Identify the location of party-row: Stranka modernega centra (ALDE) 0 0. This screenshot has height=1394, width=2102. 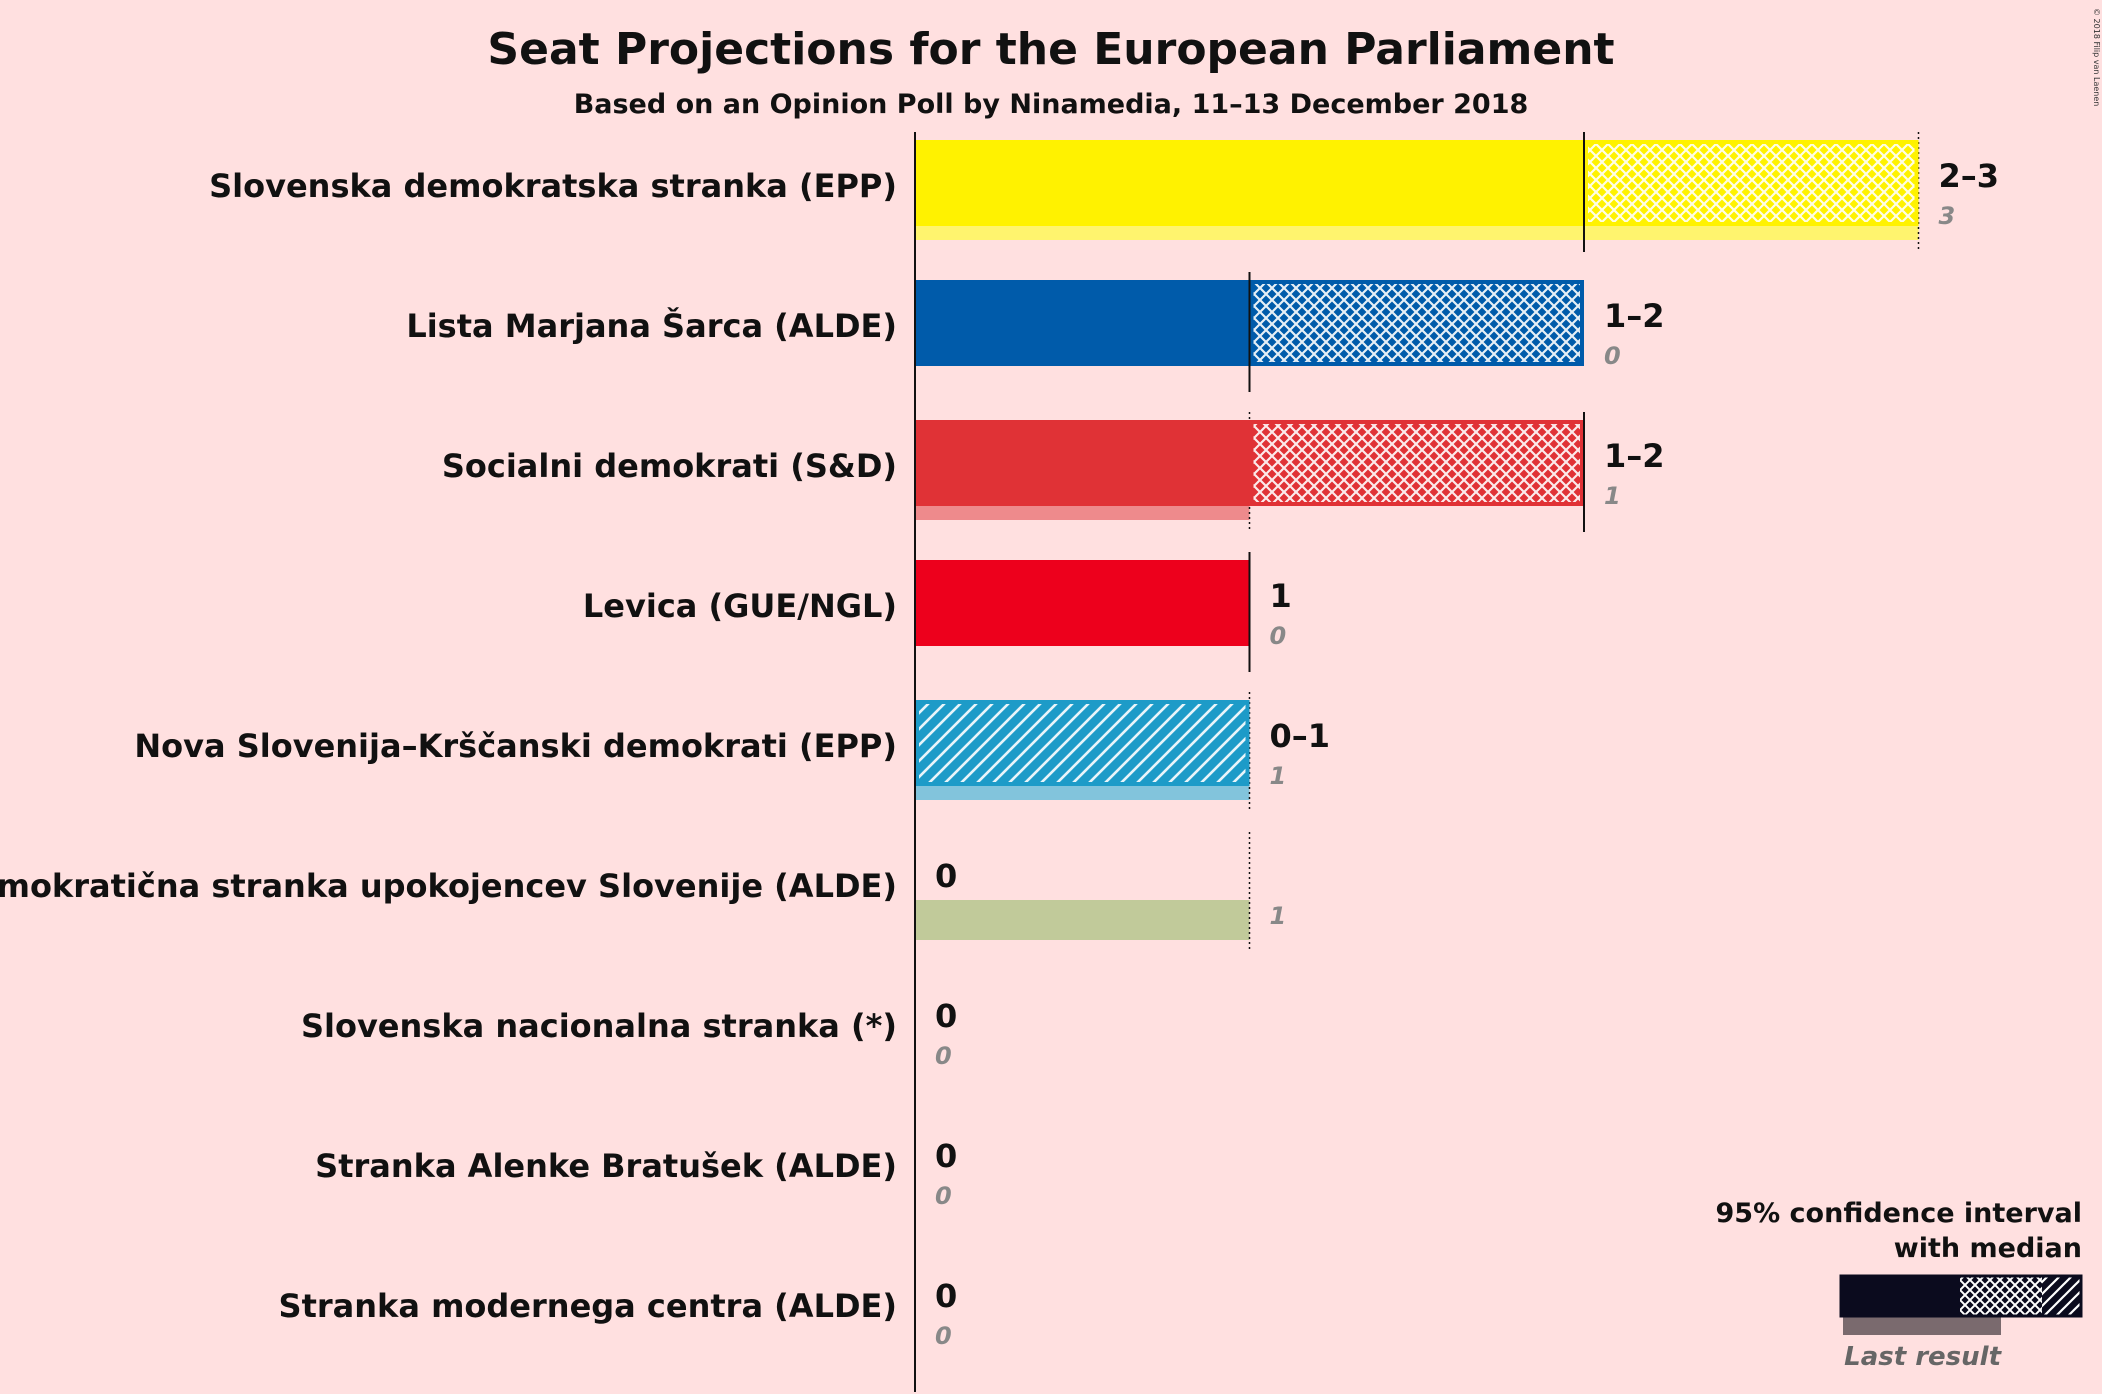
(618, 1313).